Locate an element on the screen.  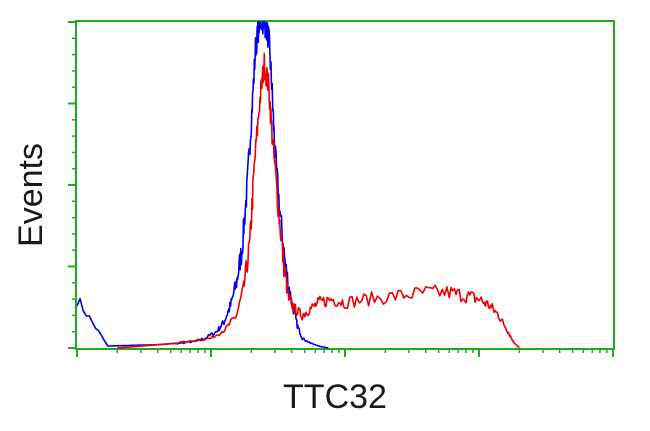
x-axis-label: TTC32 is located at coordinates (335, 397).